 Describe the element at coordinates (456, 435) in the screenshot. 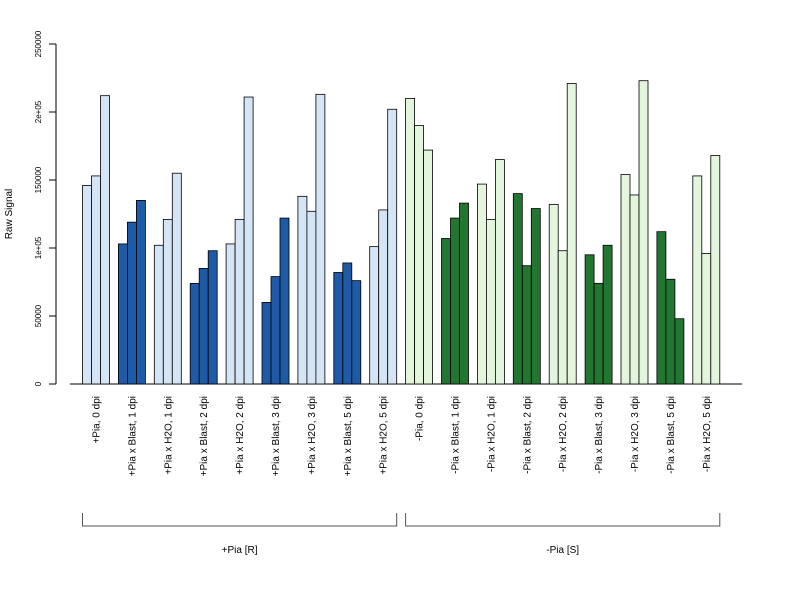

I see `x-tick-label: -Pia x Blast, 1 dpi` at that location.